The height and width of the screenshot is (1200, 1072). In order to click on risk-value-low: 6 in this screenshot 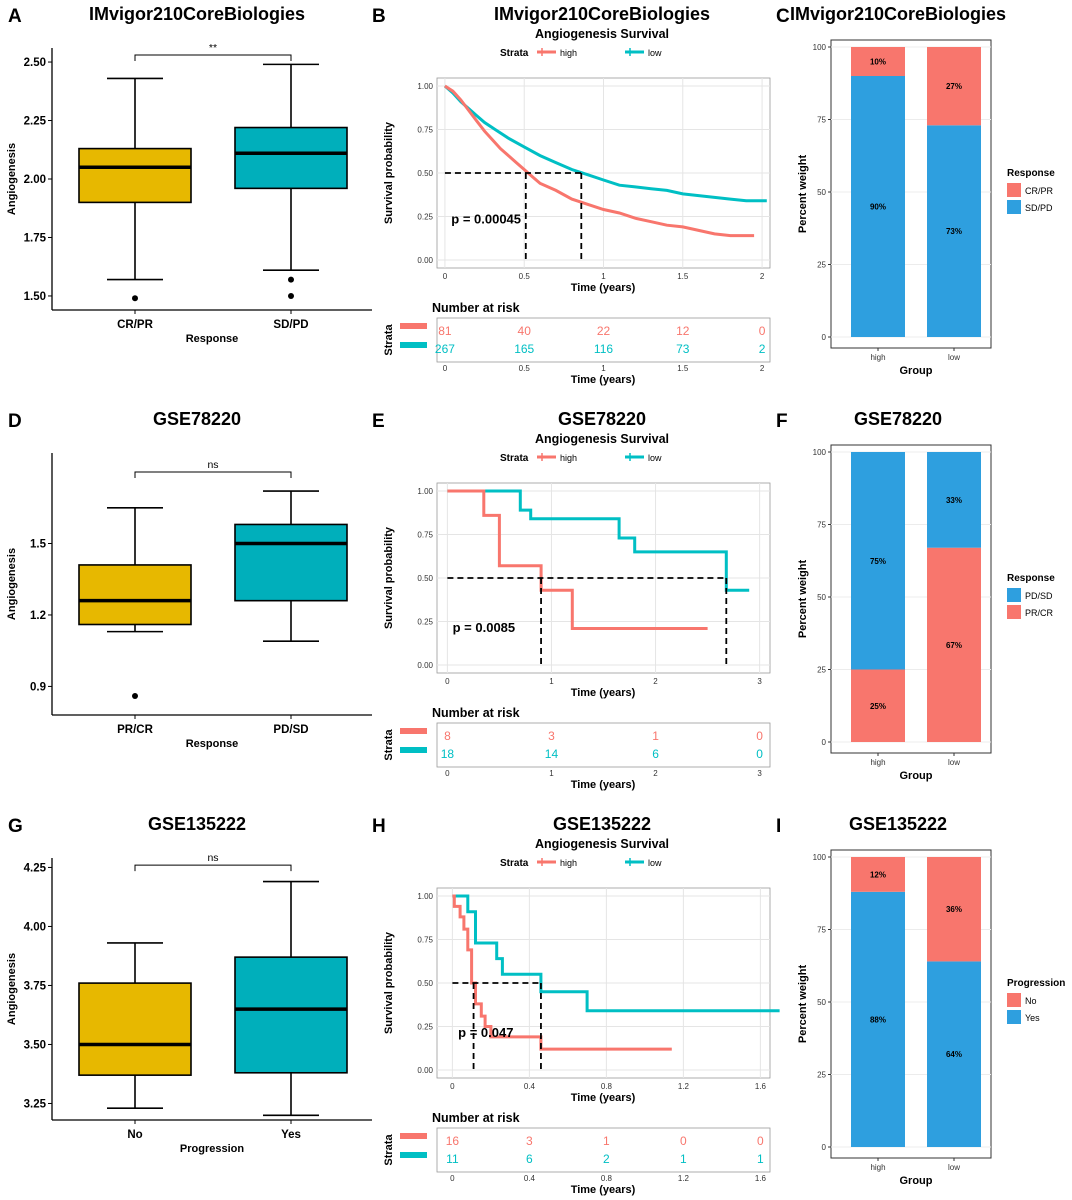, I will do `click(655, 754)`.